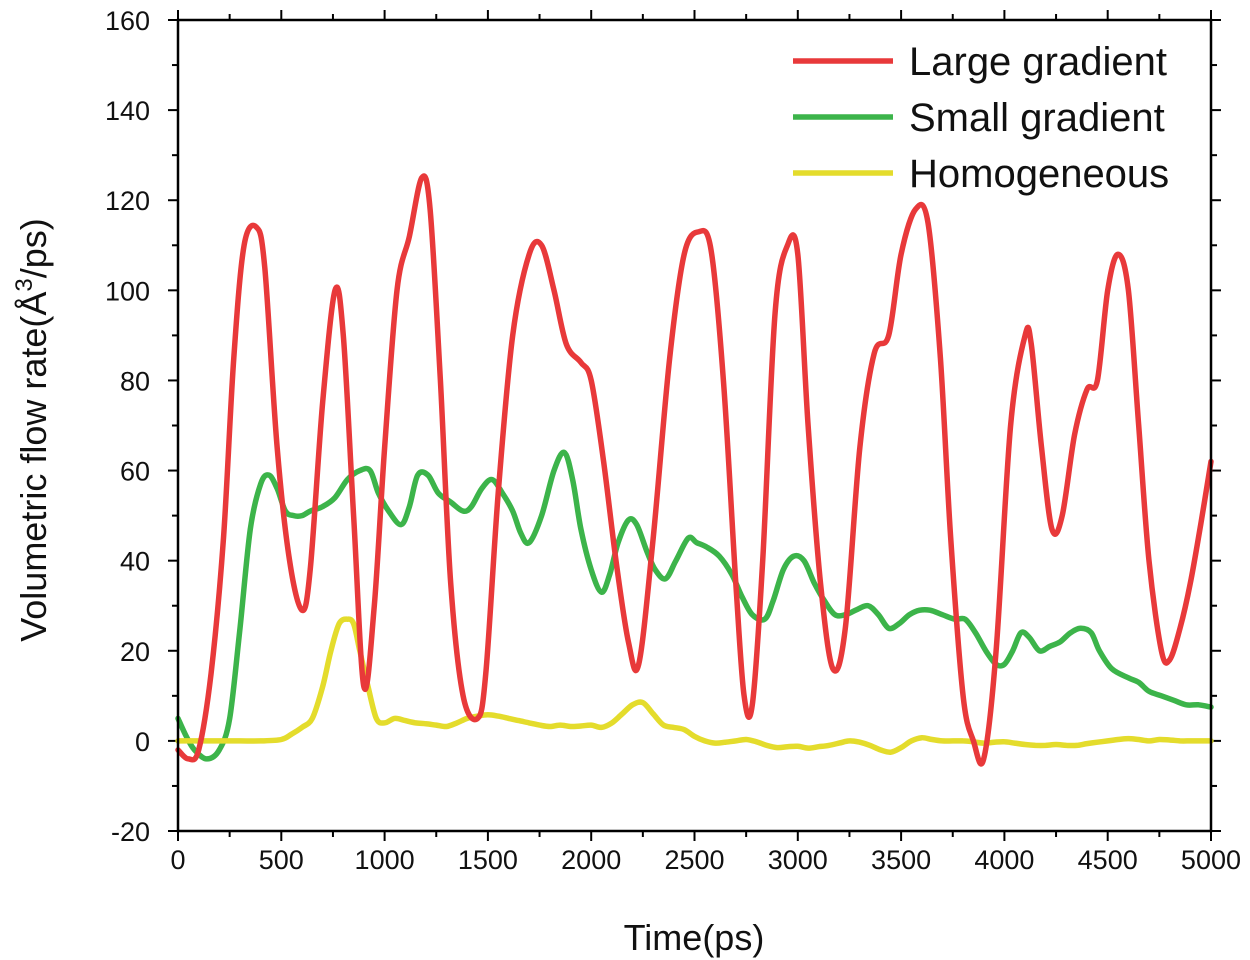  Describe the element at coordinates (127, 291) in the screenshot. I see `y-tick-label: 100` at that location.